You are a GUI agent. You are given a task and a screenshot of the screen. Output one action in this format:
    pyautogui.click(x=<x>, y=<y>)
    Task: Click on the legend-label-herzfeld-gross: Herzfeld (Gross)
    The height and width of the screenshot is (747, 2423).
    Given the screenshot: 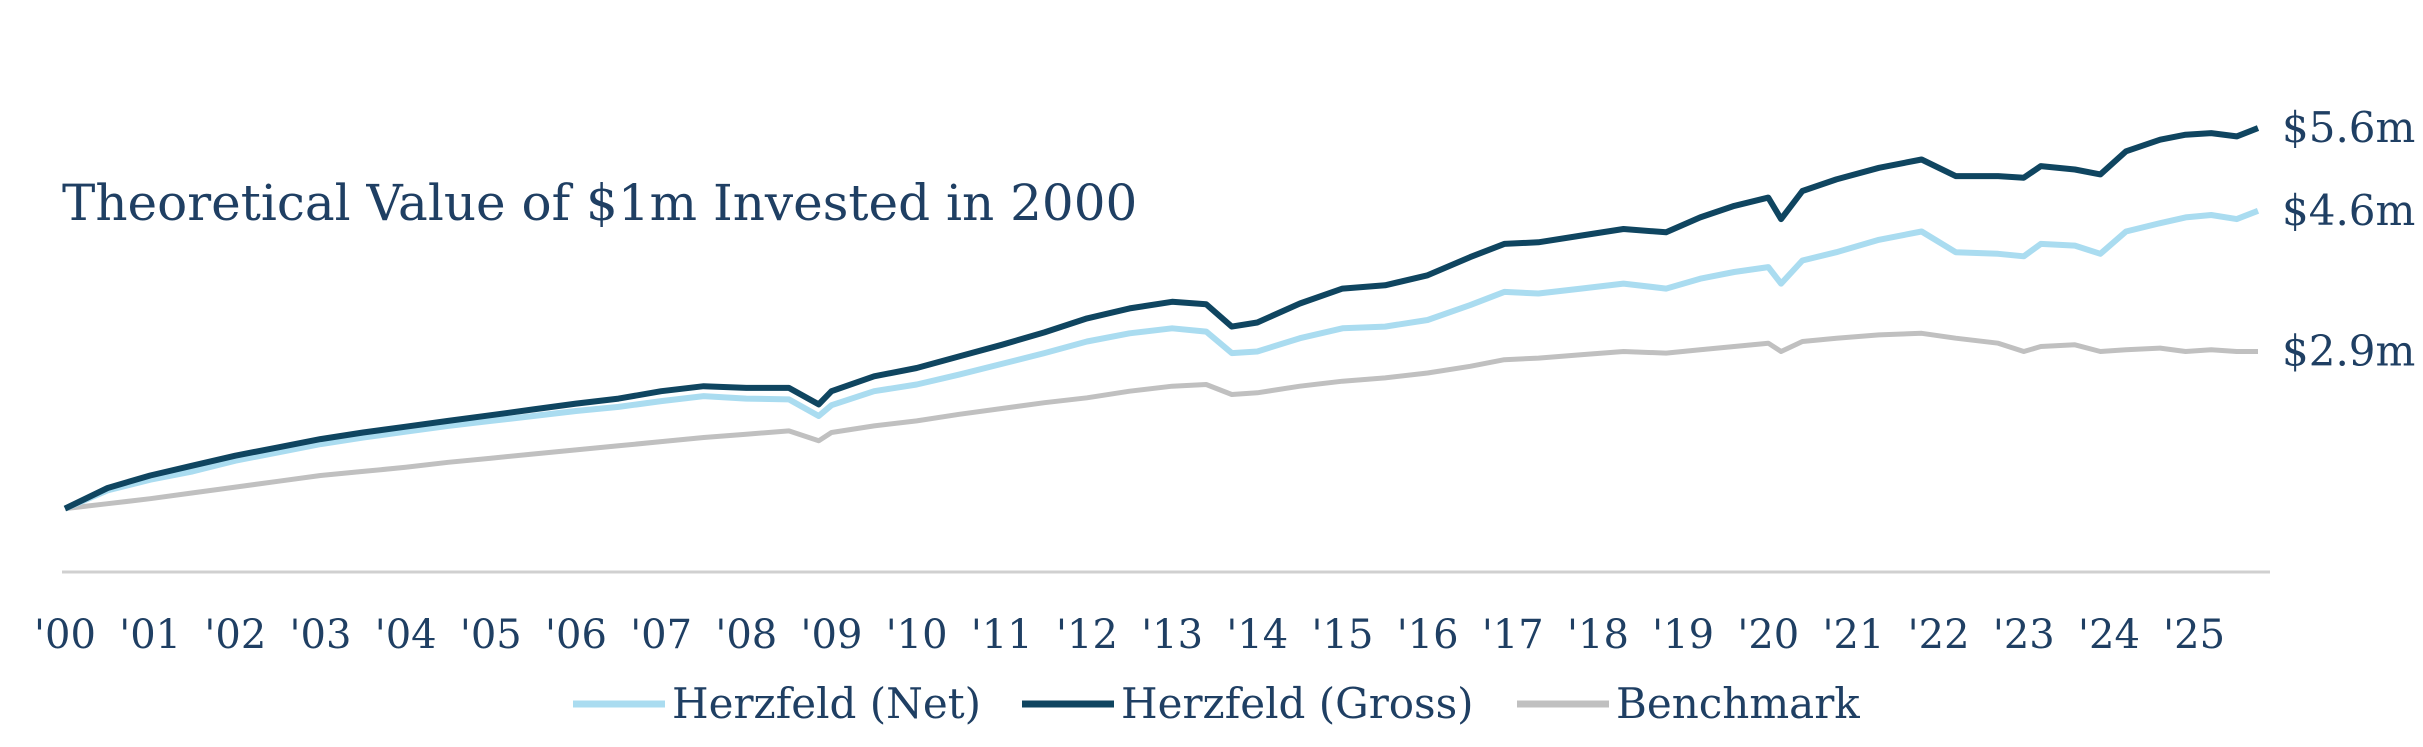 What is the action you would take?
    pyautogui.click(x=1297, y=703)
    